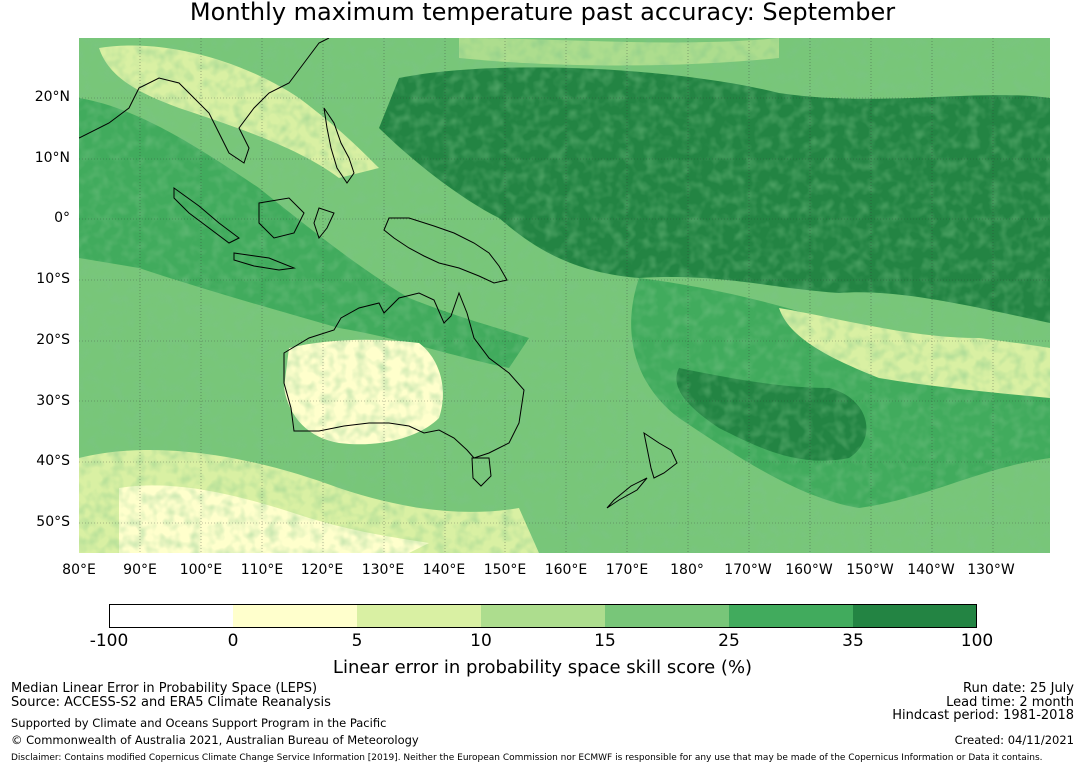 Image resolution: width=1085 pixels, height=770 pixels. I want to click on lon-label: 90°E, so click(140, 570).